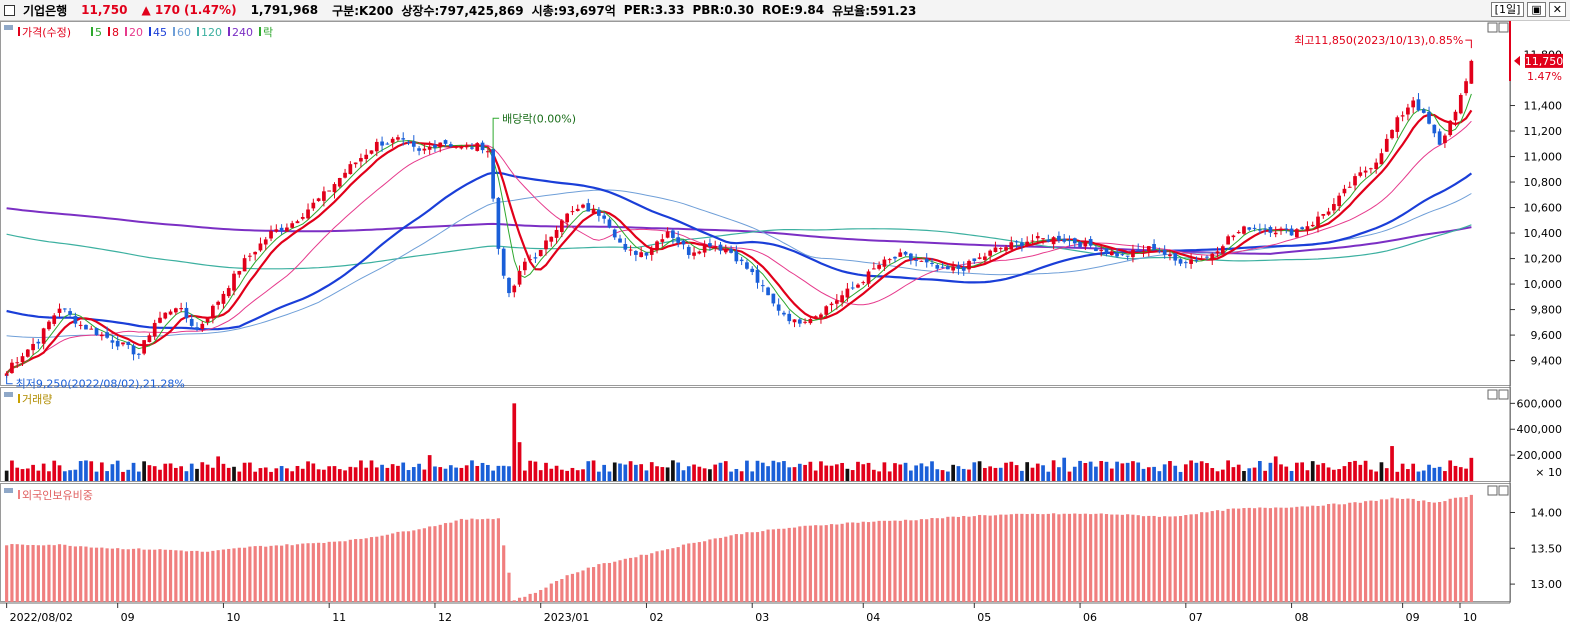 This screenshot has height=629, width=1570. Describe the element at coordinates (1498, 490) in the screenshot. I see `foreign-panel-controls` at that location.